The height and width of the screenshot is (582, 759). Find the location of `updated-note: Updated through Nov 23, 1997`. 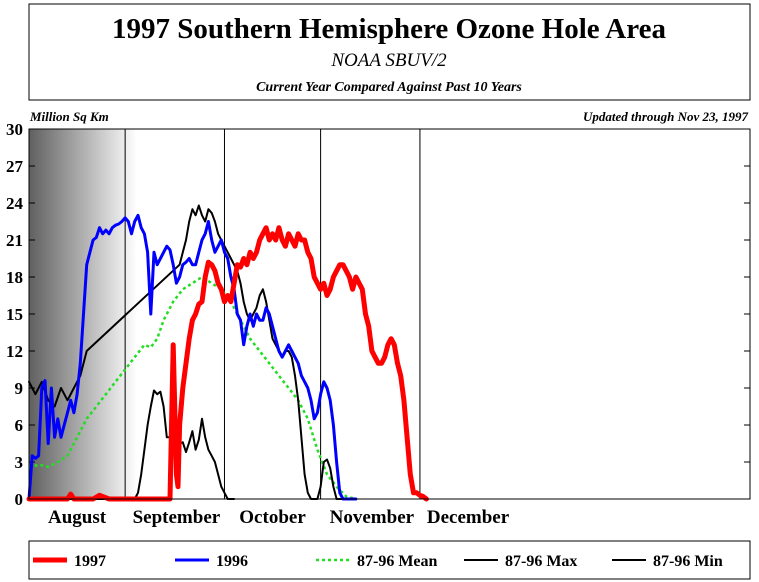

updated-note: Updated through Nov 23, 1997 is located at coordinates (666, 116).